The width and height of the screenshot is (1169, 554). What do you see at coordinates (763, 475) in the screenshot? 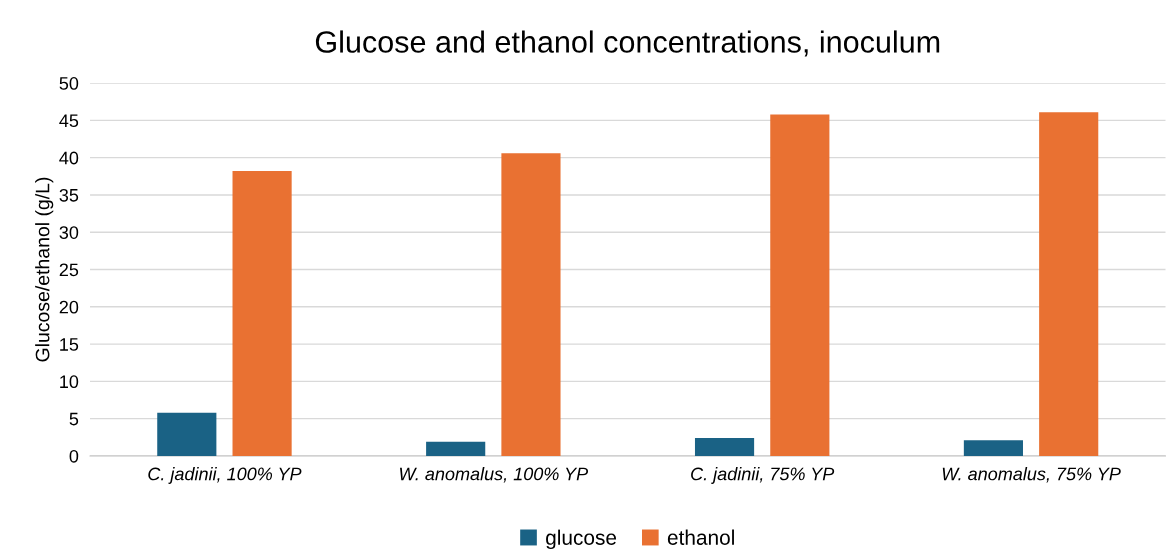
I see `x-tick-label: C. jadinii, 75% YP` at bounding box center [763, 475].